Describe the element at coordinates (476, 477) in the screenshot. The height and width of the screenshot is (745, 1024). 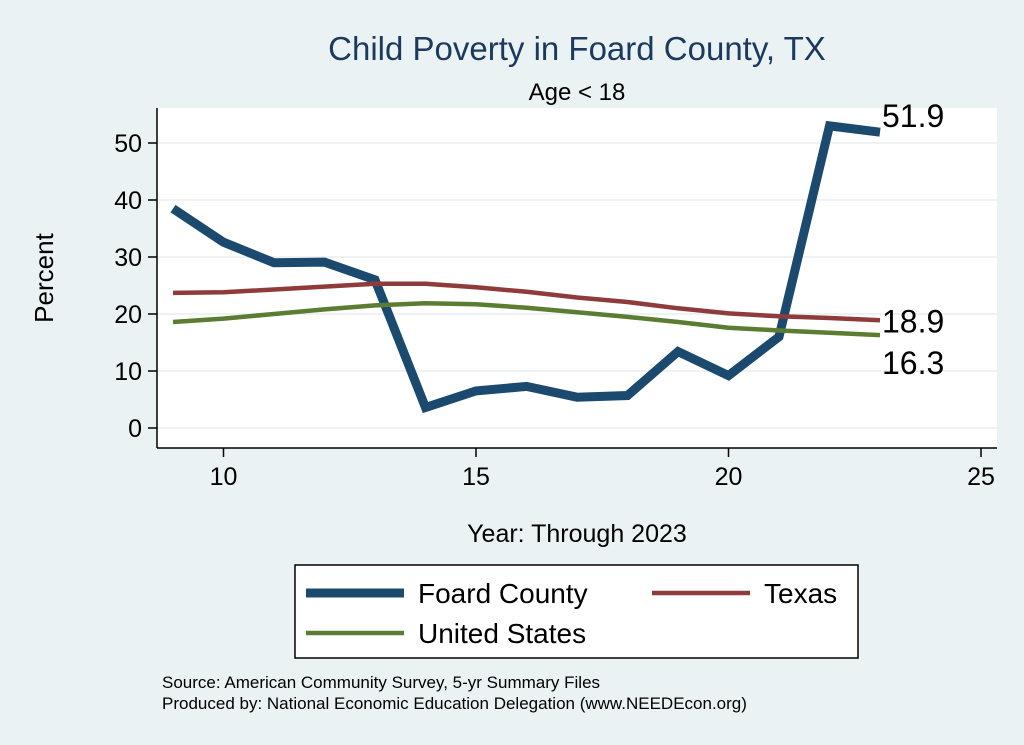
I see `x-tick-label: 15` at that location.